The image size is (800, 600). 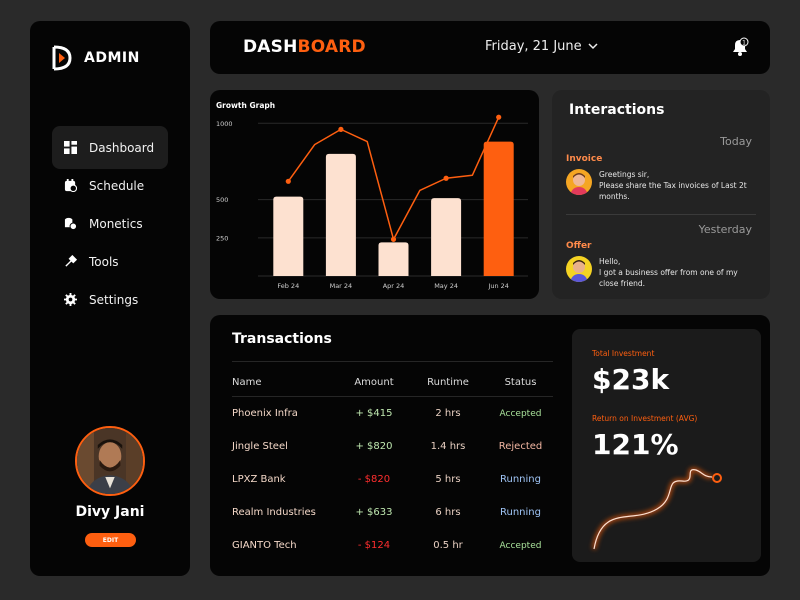 I want to click on sparkline-end-marker, so click(x=717, y=478).